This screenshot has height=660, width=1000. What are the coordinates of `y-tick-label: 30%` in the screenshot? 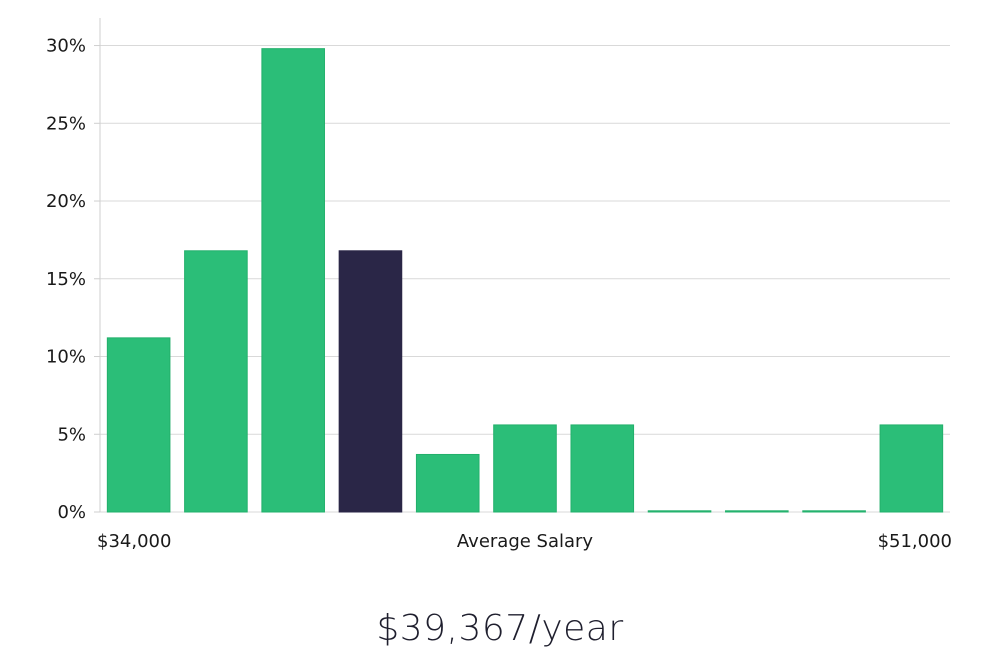 It's located at (66, 46).